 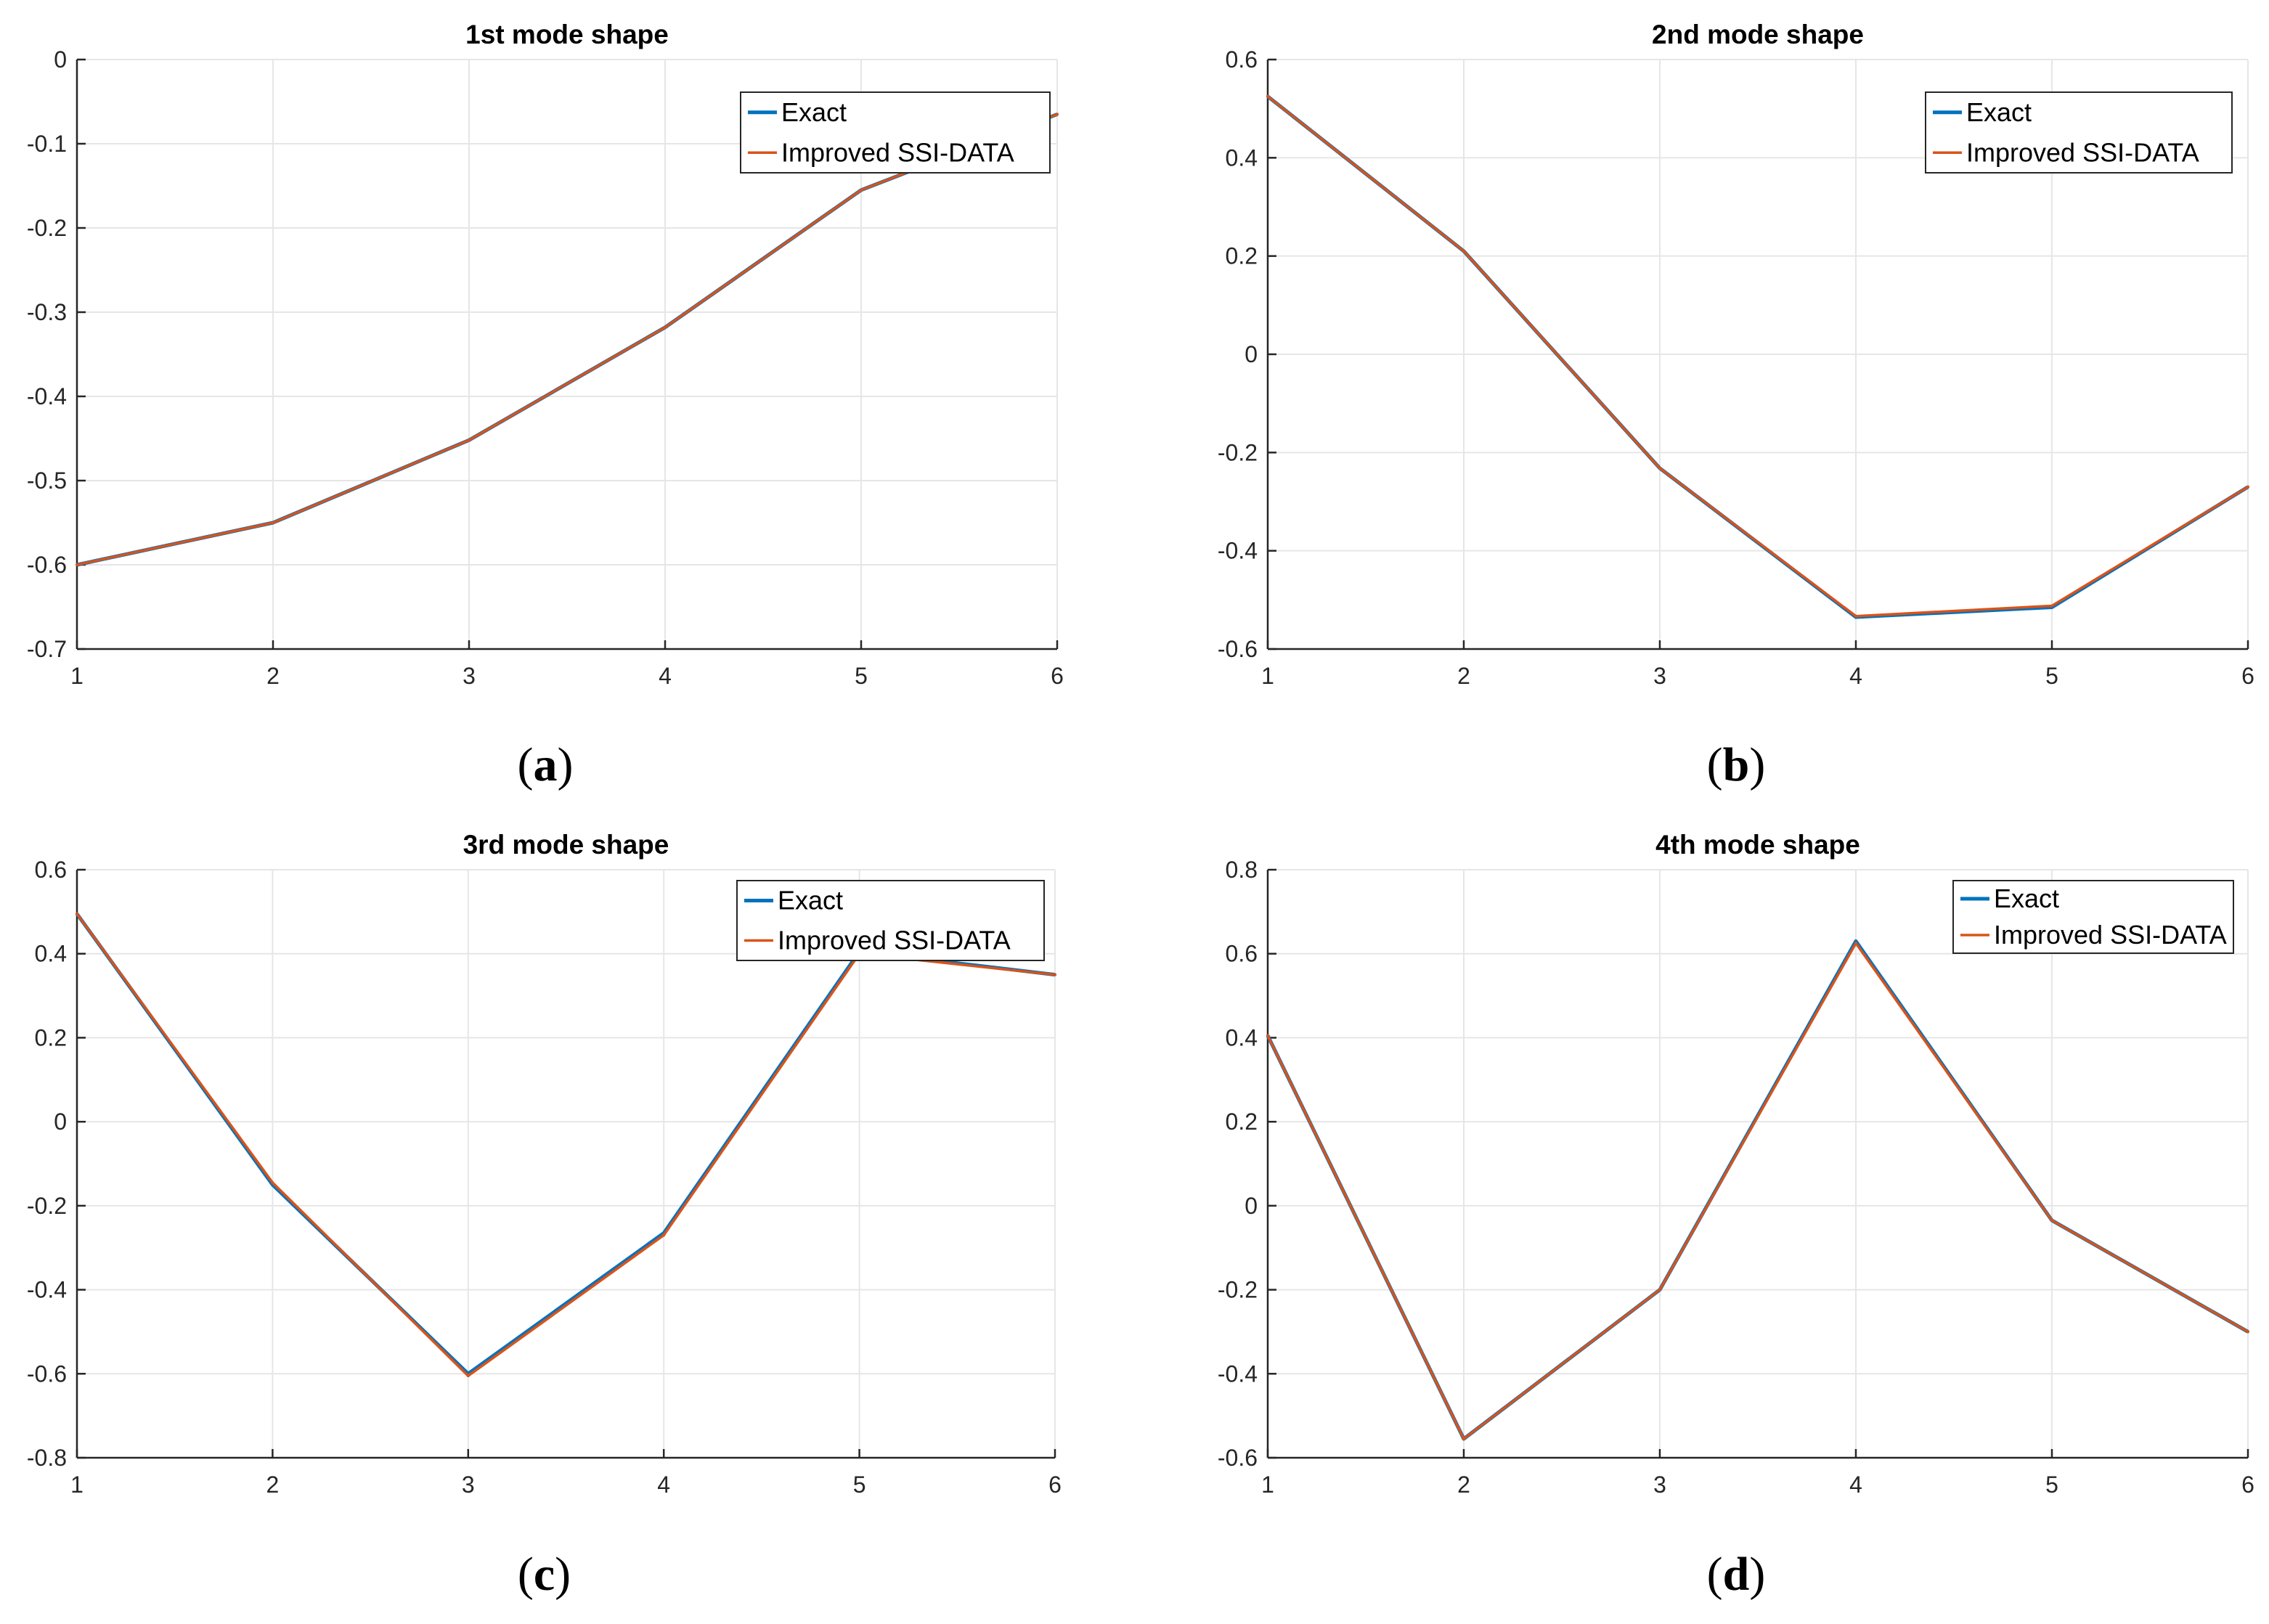 I want to click on chart-title: 3rd mode shape, so click(x=566, y=845).